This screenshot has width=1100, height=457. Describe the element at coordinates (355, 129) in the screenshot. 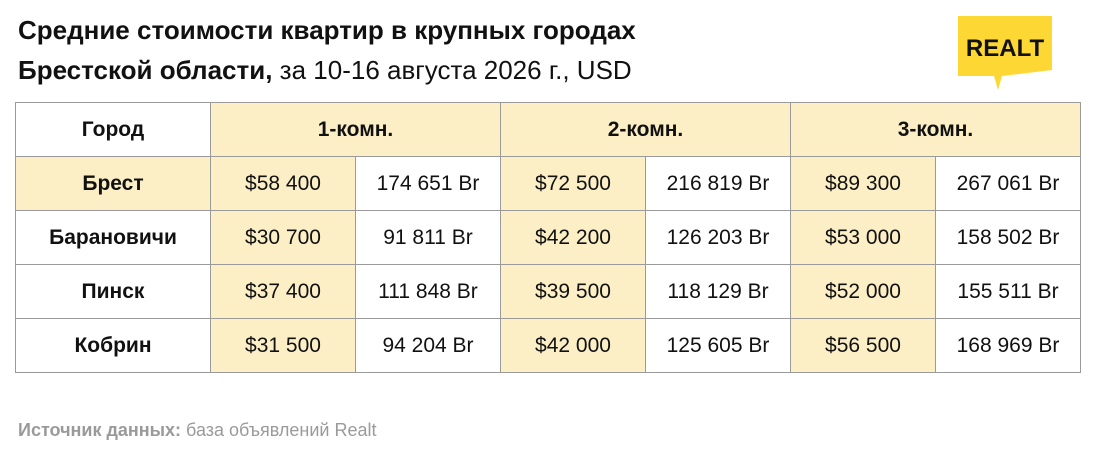

I see `header-cell: 1-комн.` at that location.